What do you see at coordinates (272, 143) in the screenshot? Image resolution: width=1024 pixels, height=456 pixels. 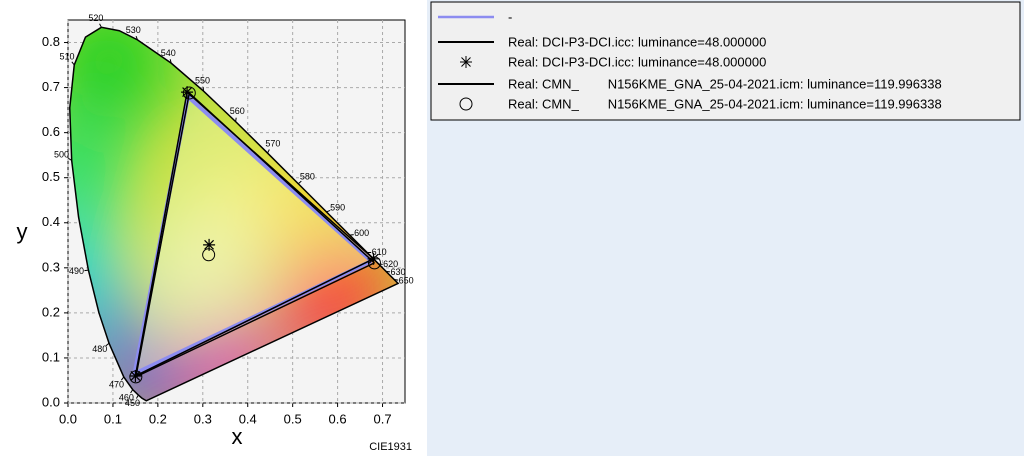 I see `wavelength-label: 570` at bounding box center [272, 143].